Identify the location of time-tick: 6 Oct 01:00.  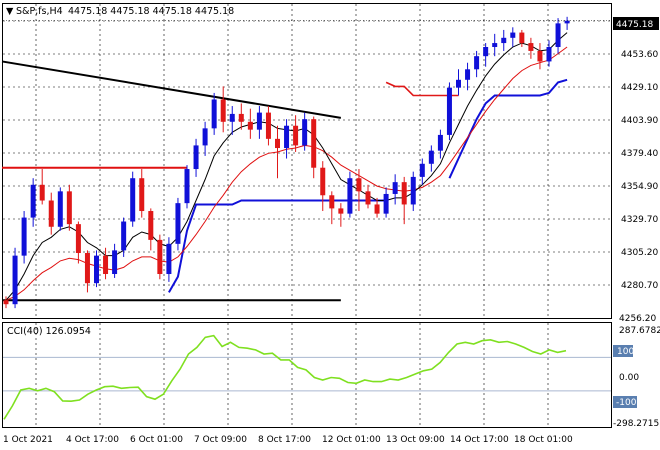
(156, 440).